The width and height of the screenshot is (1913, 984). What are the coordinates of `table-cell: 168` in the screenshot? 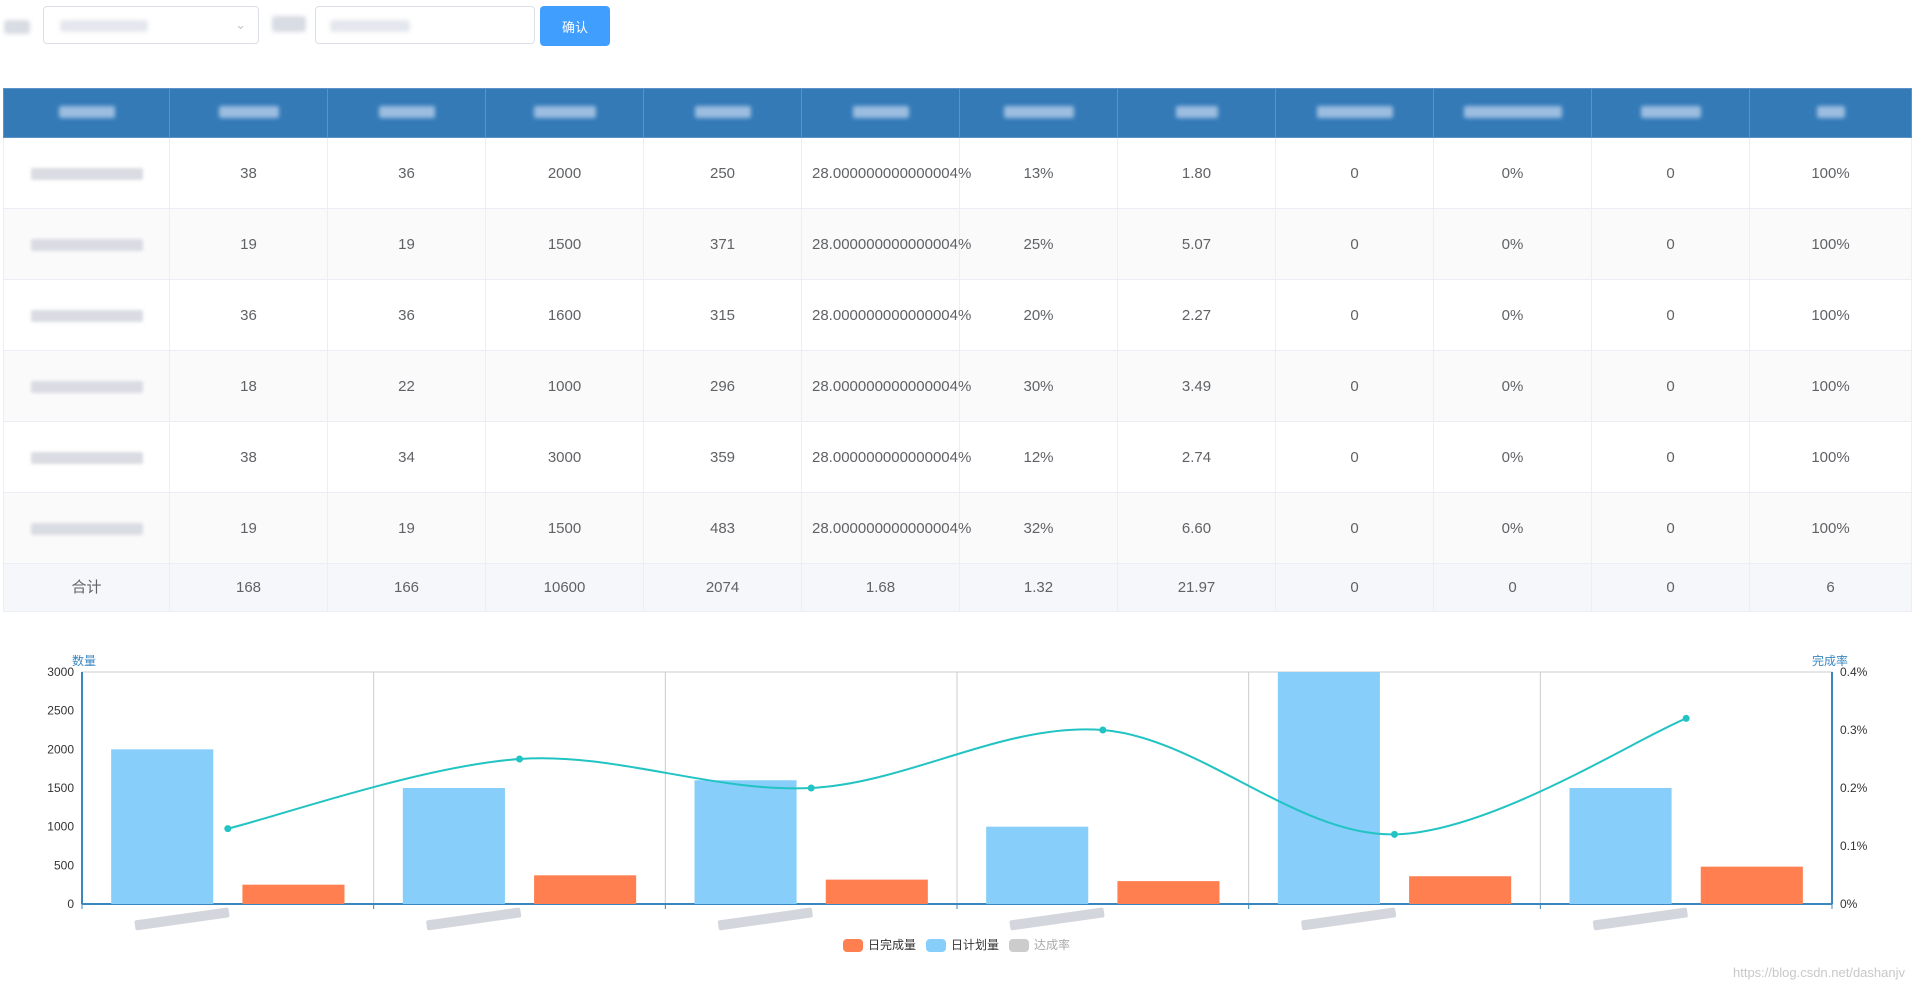 It's located at (248, 587).